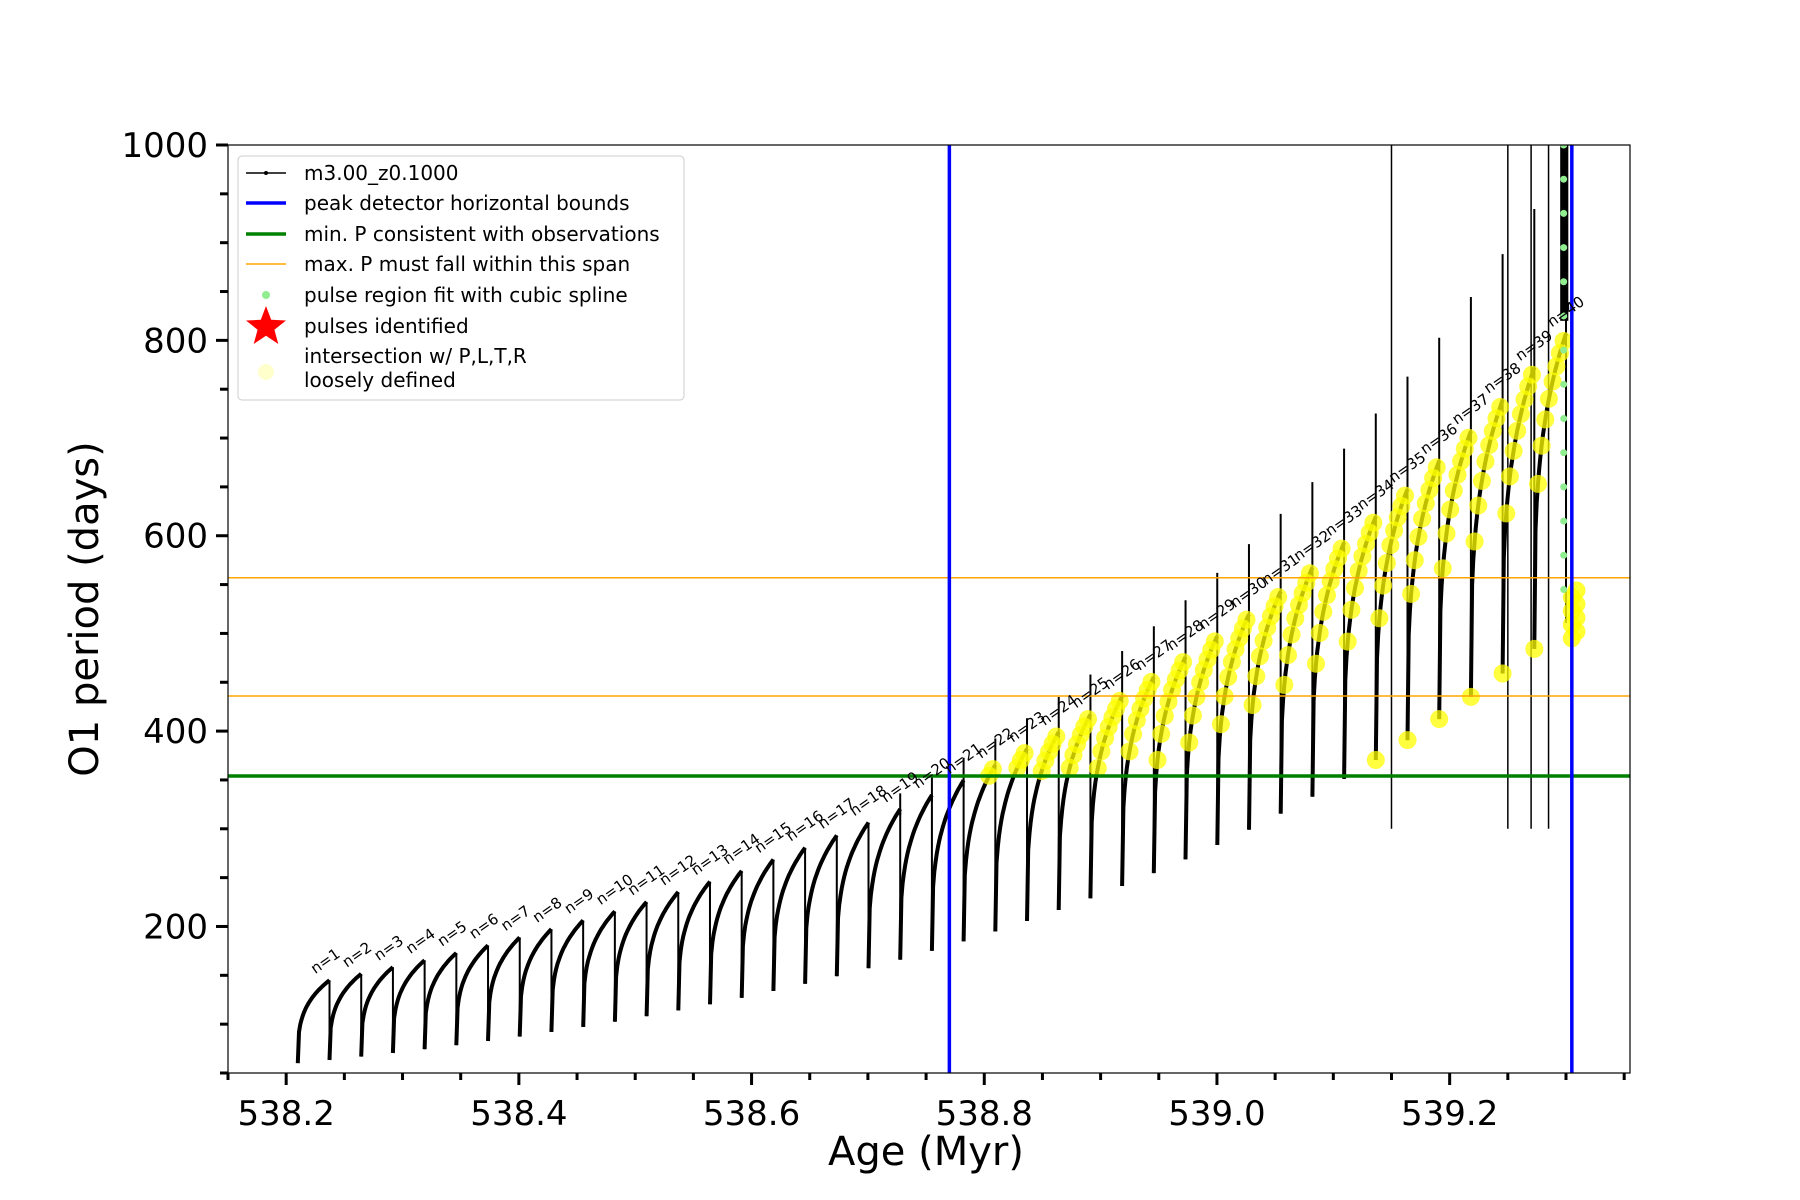 The height and width of the screenshot is (1200, 1800). I want to click on pulse-label: n=2, so click(357, 954).